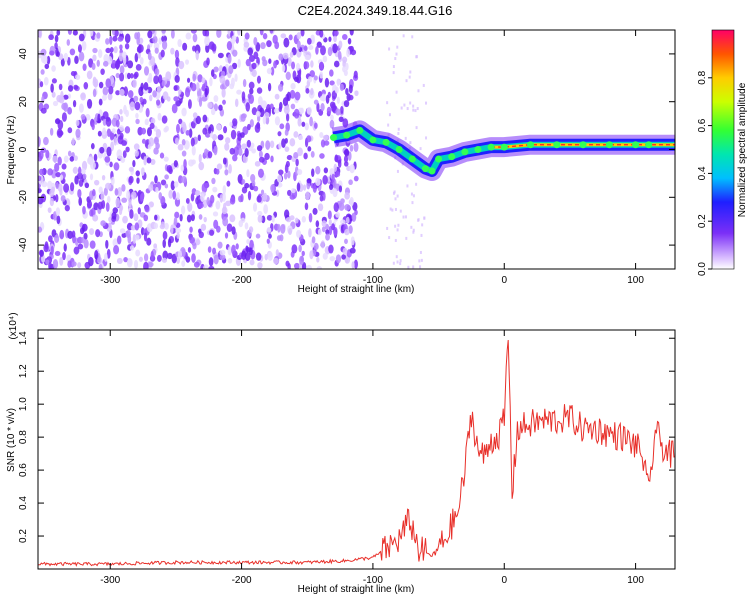 Image resolution: width=750 pixels, height=600 pixels. I want to click on ridge-blob, so click(609, 145).